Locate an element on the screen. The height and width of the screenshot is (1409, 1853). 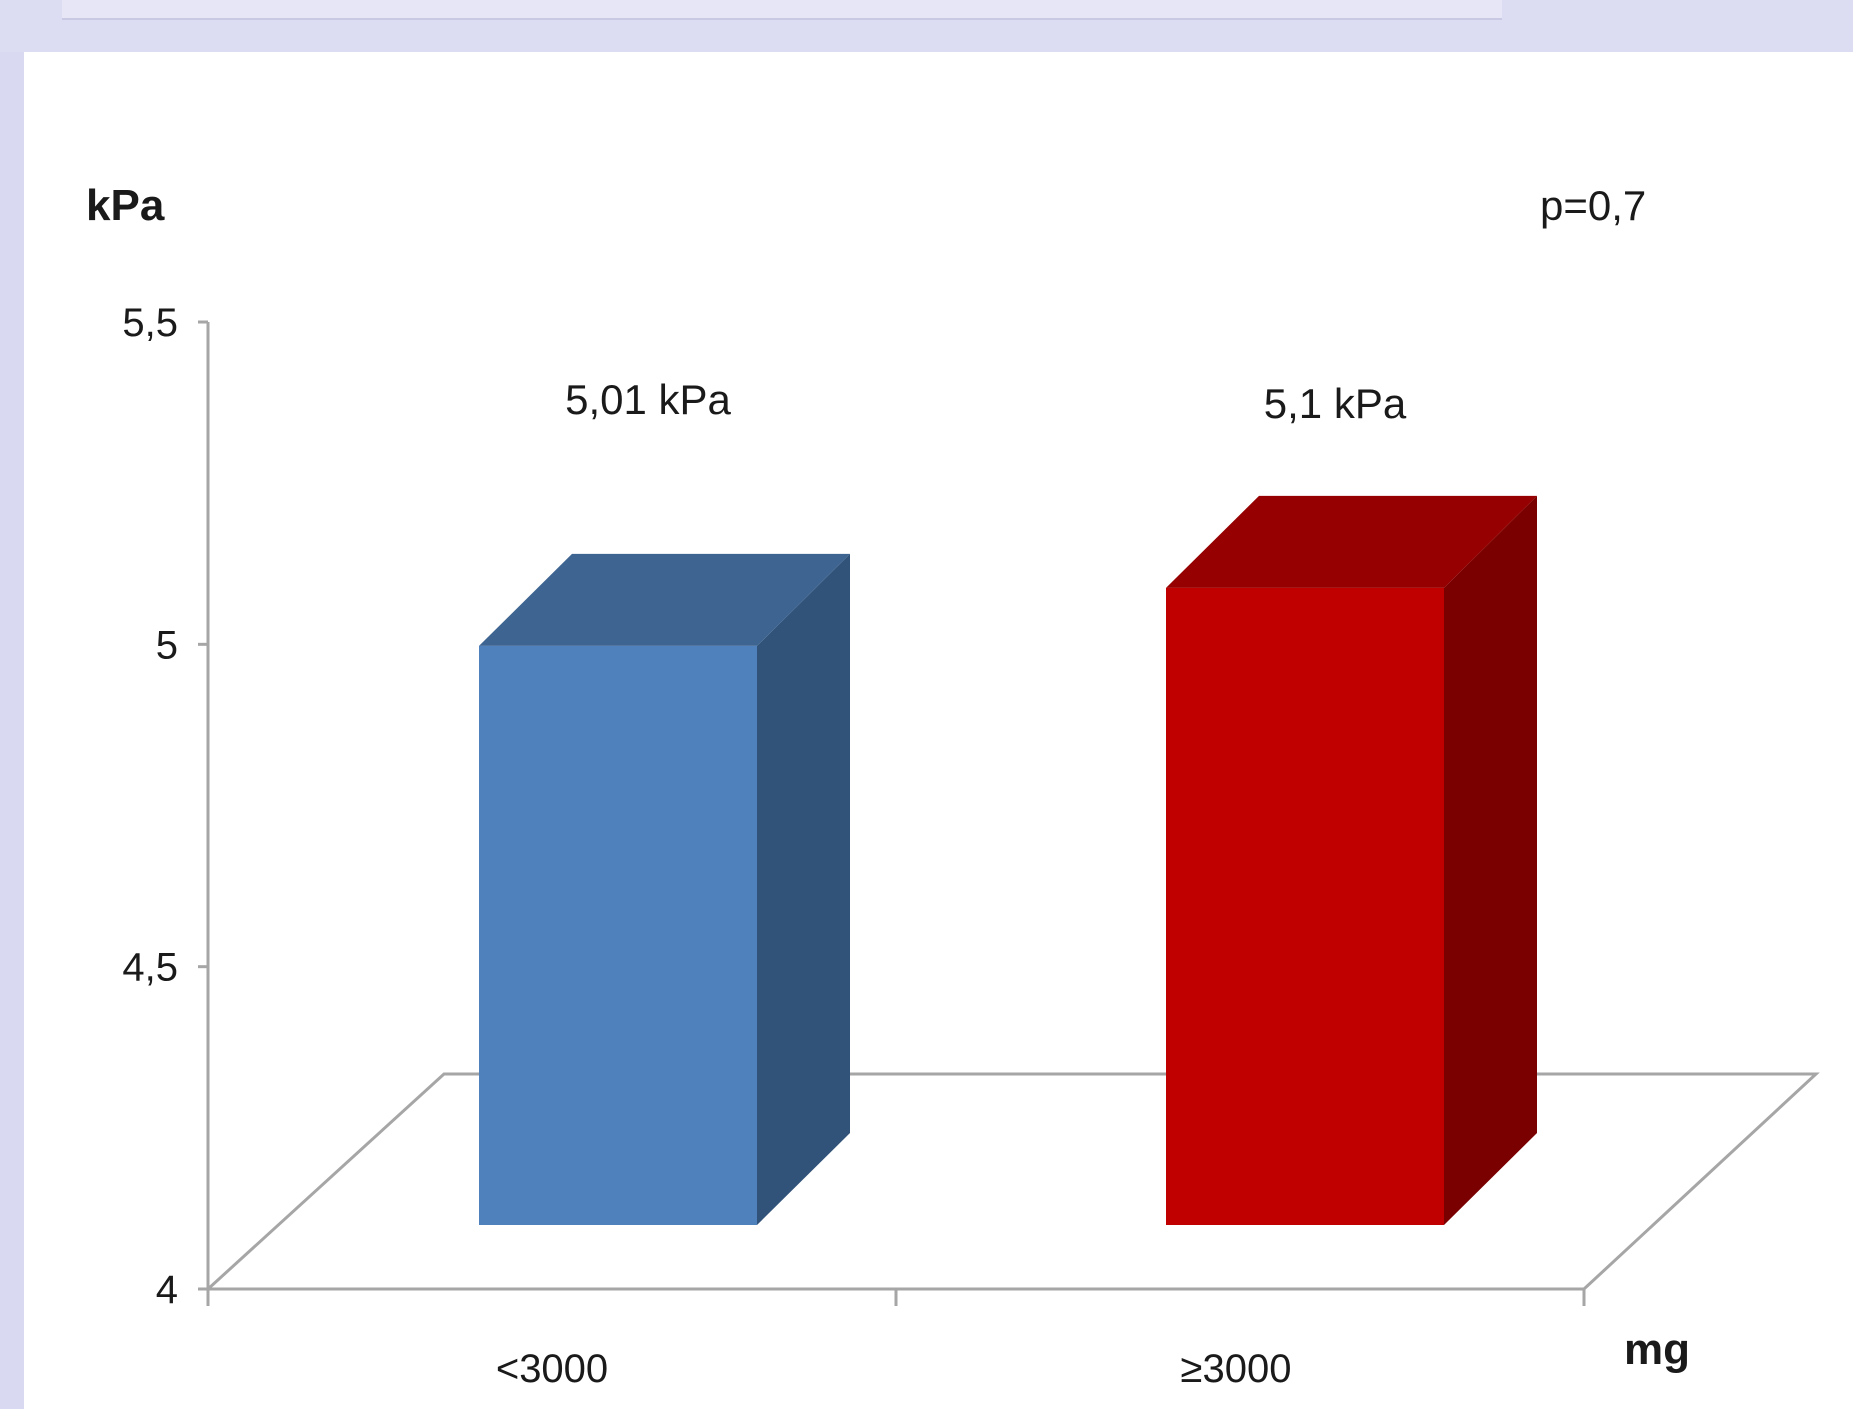
y-tick-label: 5,5 is located at coordinates (150, 323).